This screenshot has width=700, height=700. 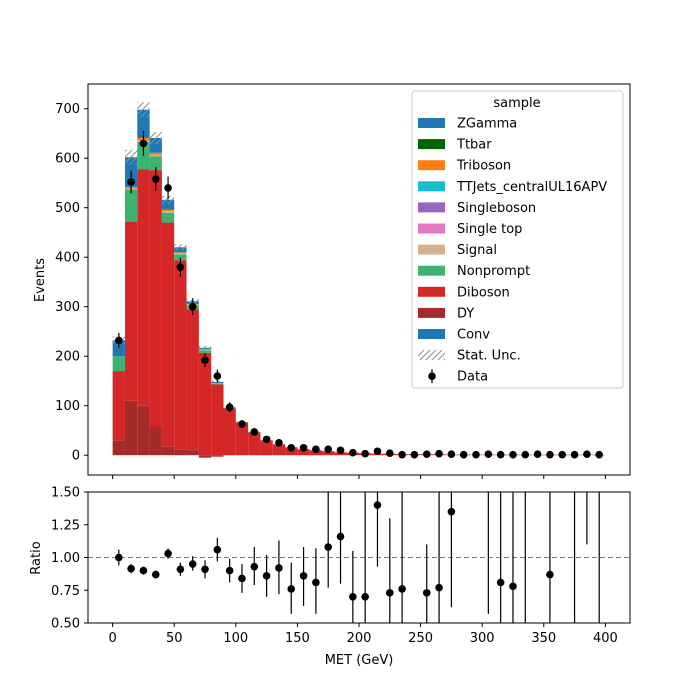 I want to click on legend-swatch-nonprompt, so click(x=431, y=270).